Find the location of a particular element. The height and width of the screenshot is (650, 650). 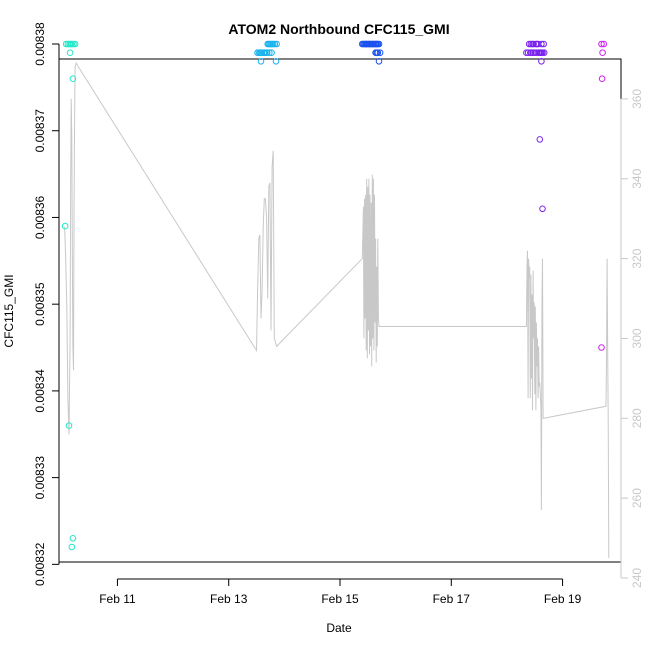

x-tick-label-4: Feb 17 is located at coordinates (452, 599).